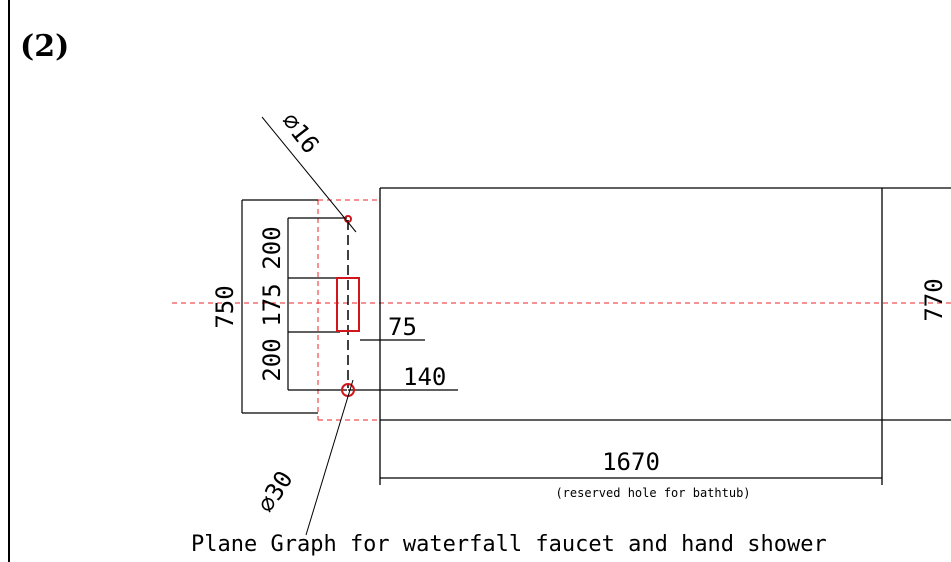  Describe the element at coordinates (348, 304) in the screenshot. I see `waterfall-faucet-rect` at that location.